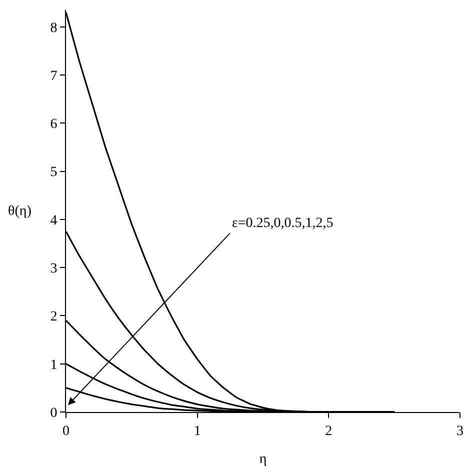 This screenshot has width=474, height=474. I want to click on y-tick-label: 2, so click(54, 317).